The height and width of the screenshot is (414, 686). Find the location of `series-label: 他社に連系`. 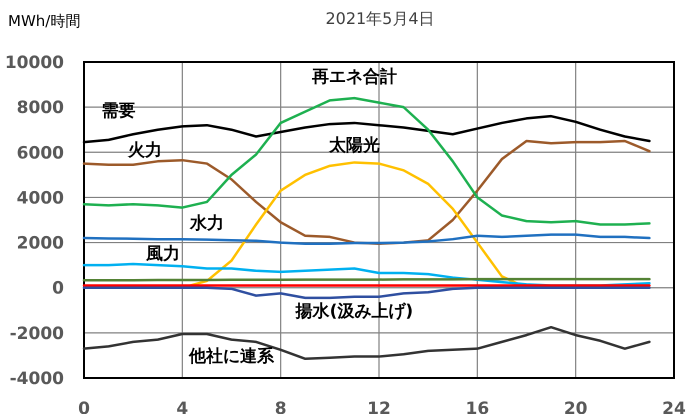

series-label: 他社に連系 is located at coordinates (231, 356).